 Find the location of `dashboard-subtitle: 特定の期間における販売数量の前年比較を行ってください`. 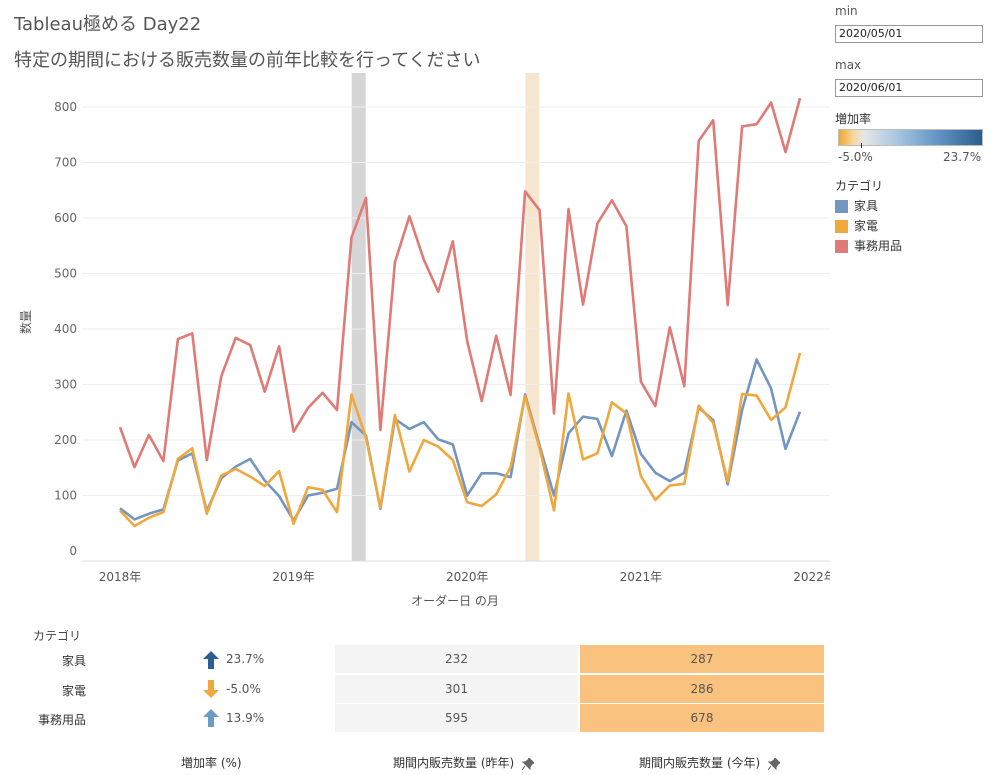

dashboard-subtitle: 特定の期間における販売数量の前年比較を行ってください is located at coordinates (247, 60).